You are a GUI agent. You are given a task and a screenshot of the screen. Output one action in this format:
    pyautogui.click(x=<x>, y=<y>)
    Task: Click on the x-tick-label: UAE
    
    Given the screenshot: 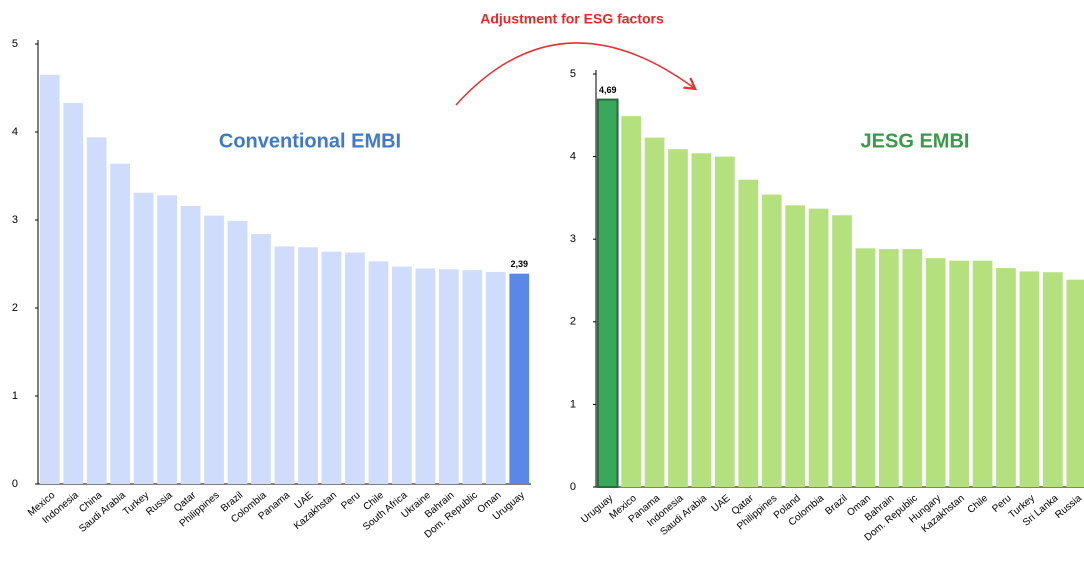 What is the action you would take?
    pyautogui.click(x=721, y=504)
    